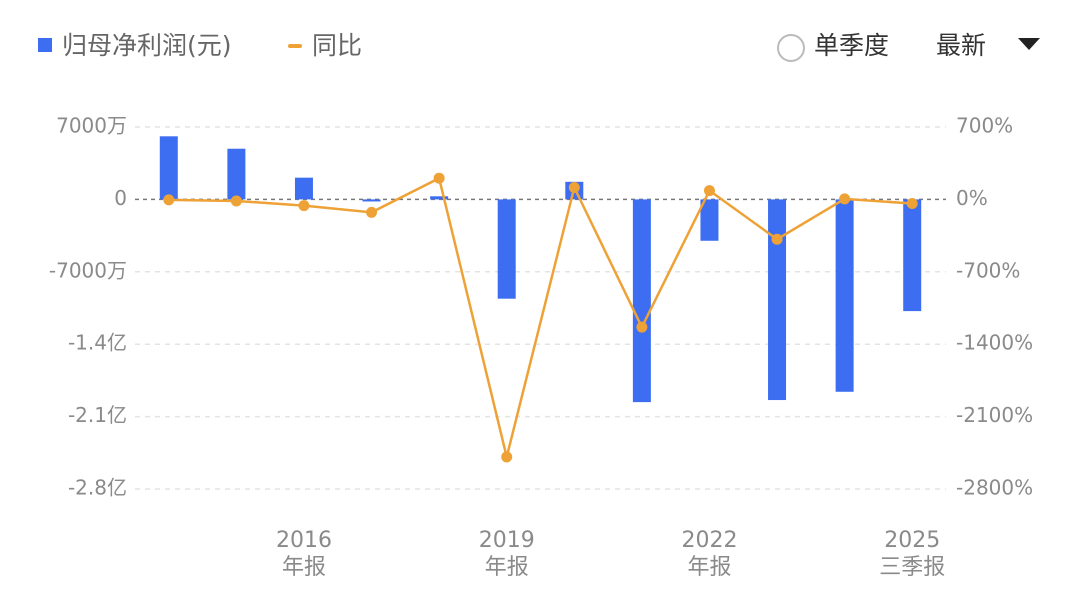 Image resolution: width=1080 pixels, height=606 pixels. Describe the element at coordinates (994, 415) in the screenshot. I see `y2-tick-label: -2100%` at that location.